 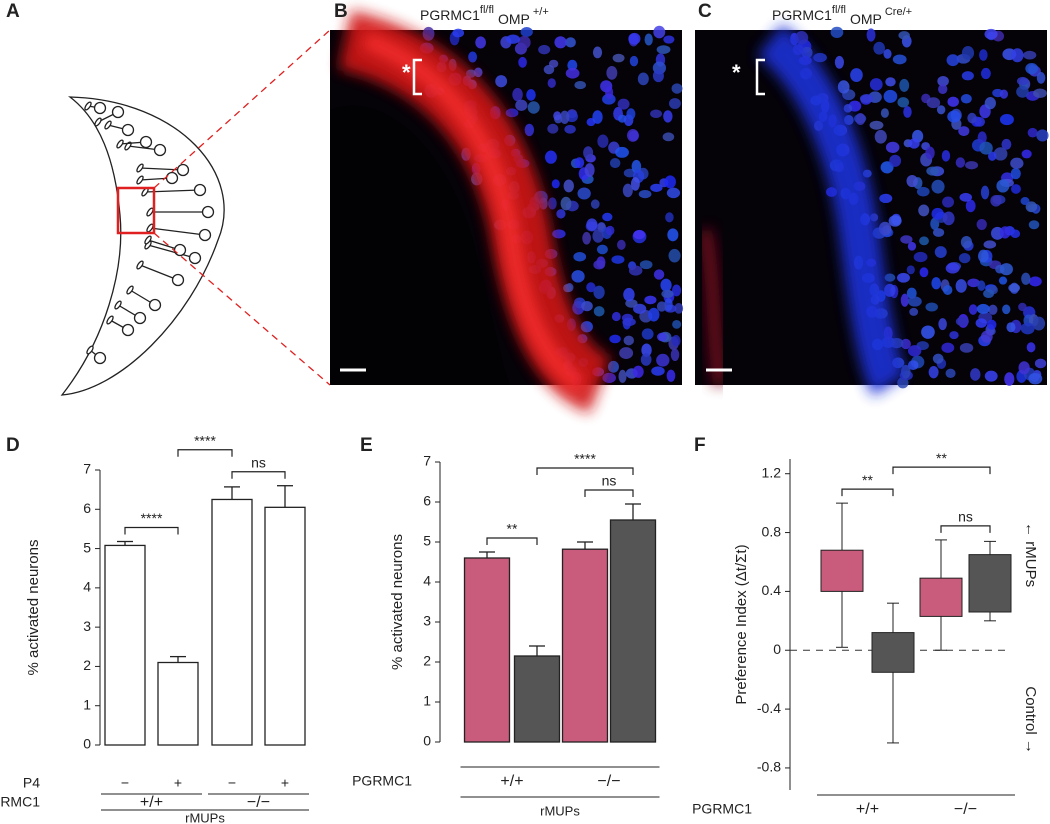 I want to click on significance-label: ****, so click(x=205, y=440).